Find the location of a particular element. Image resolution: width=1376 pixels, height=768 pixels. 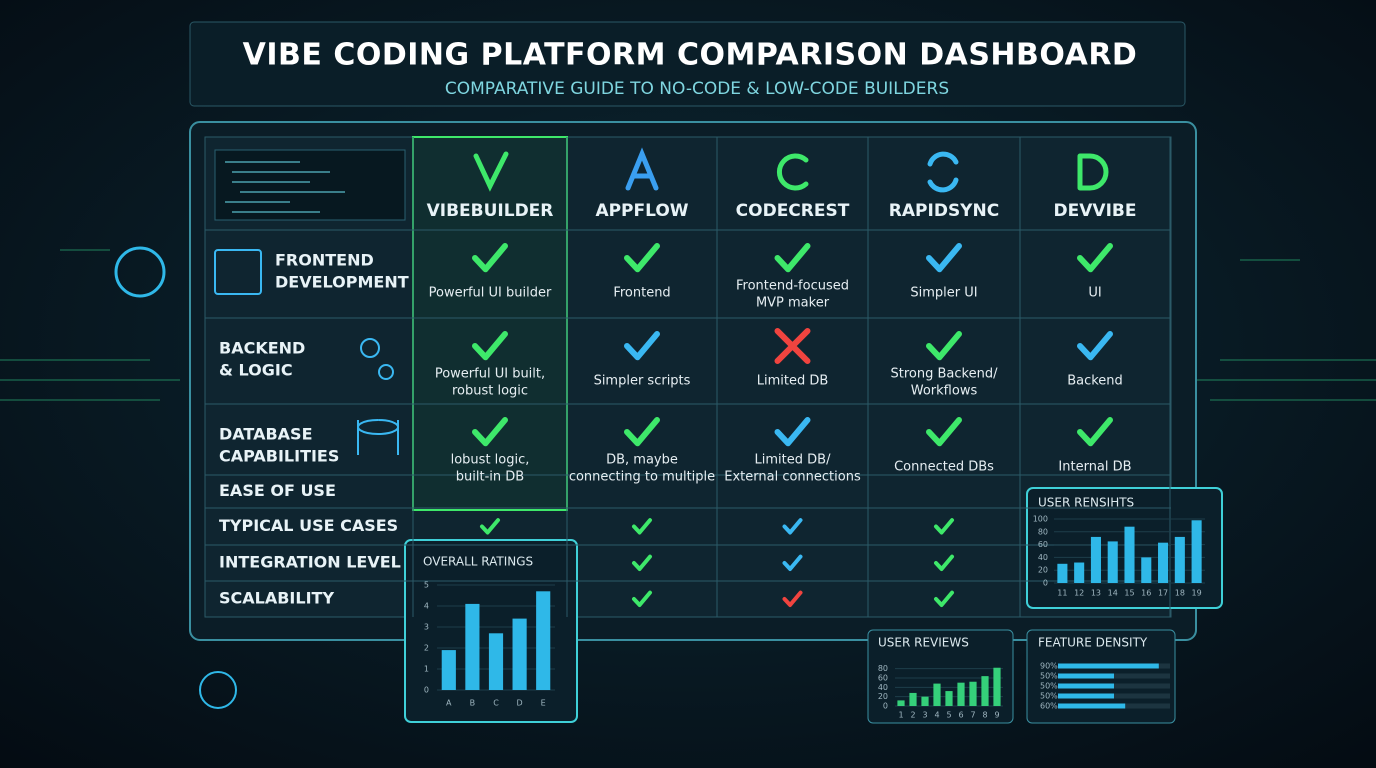

value-label: 90% is located at coordinates (1049, 666).